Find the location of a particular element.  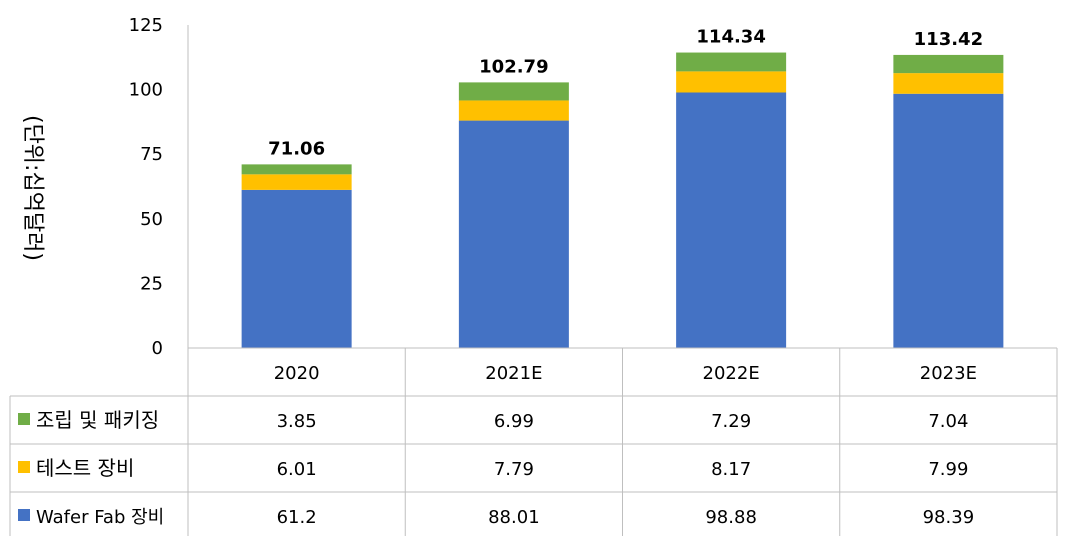

y-tick-label: 0 is located at coordinates (157, 348).